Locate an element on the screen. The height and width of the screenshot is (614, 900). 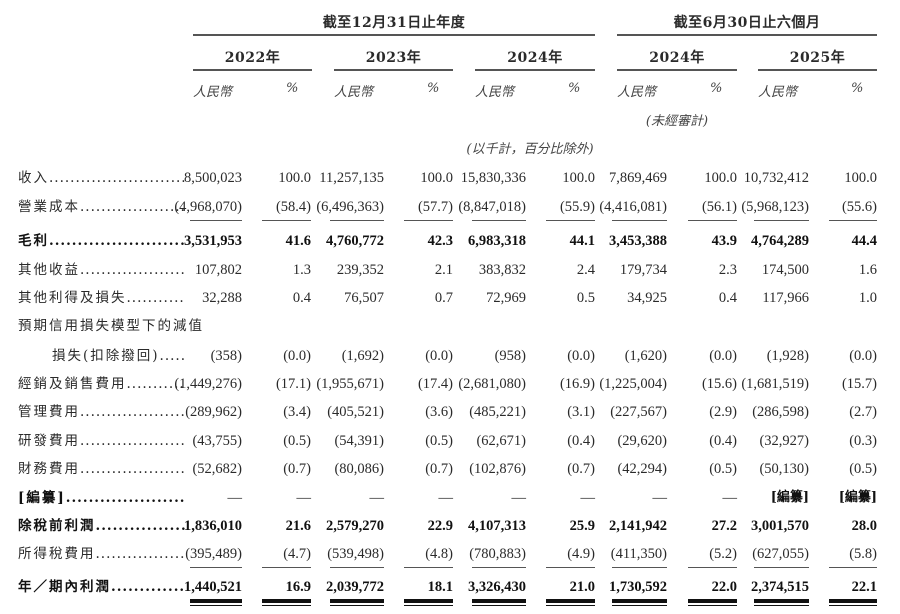
row-label: 研發費用 is located at coordinates (102, 441).